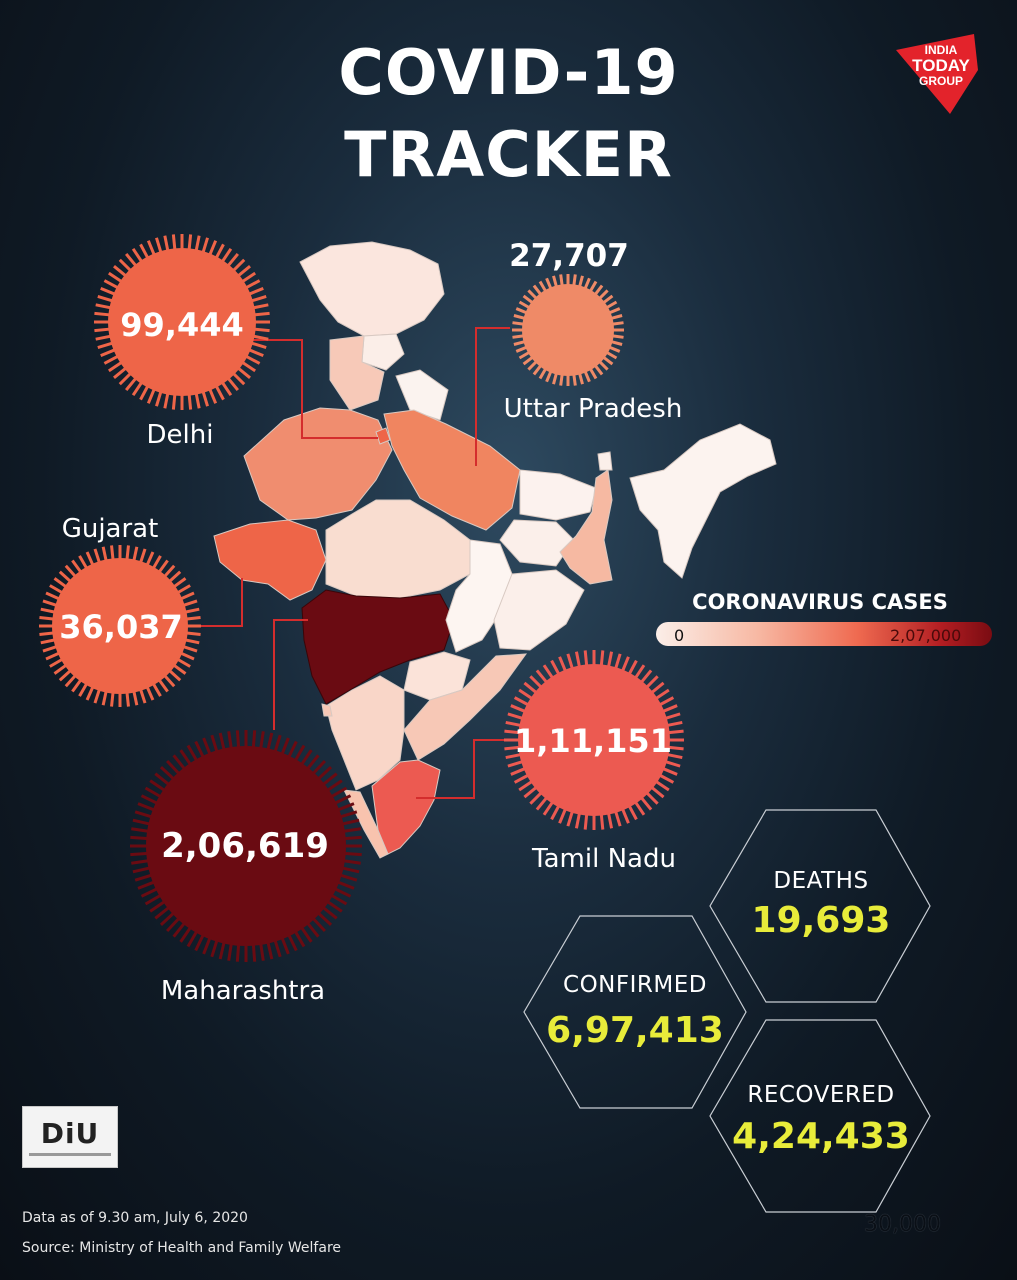 Image resolution: width=1017 pixels, height=1280 pixels. Describe the element at coordinates (406, 807) in the screenshot. I see `region-tamil-nadu` at that location.